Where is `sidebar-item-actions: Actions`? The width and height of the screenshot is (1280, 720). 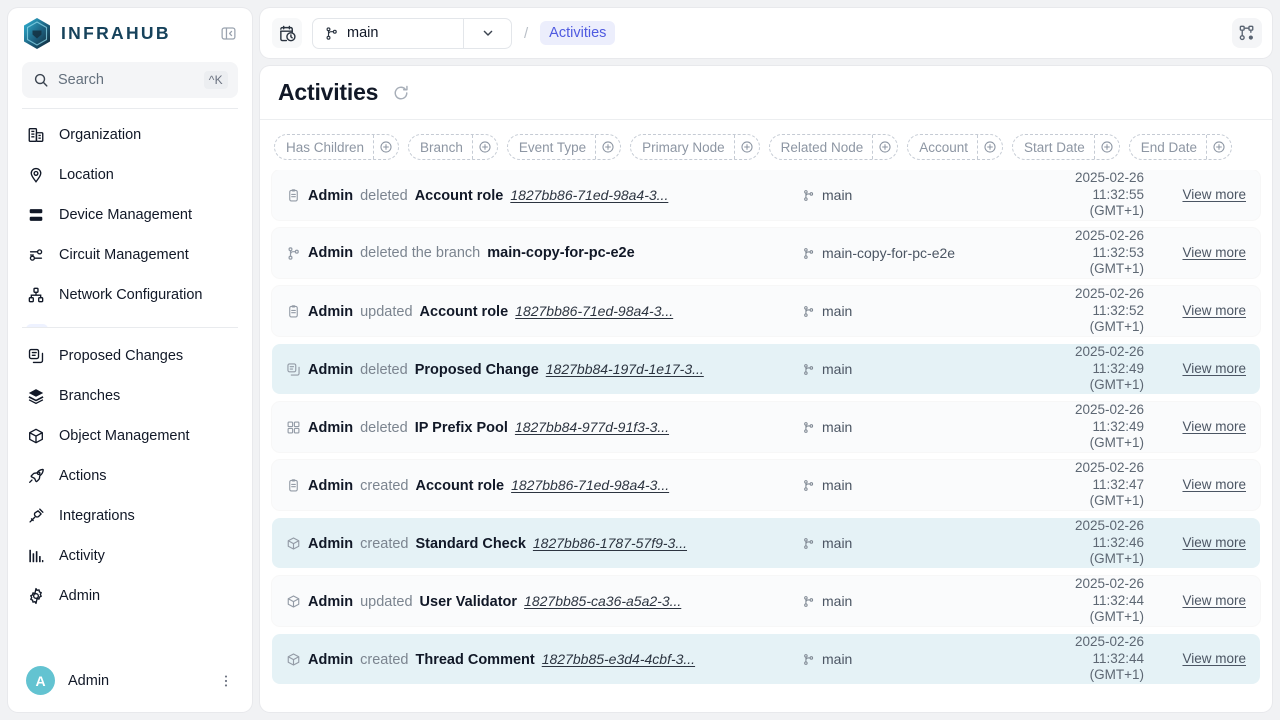 sidebar-item-actions: Actions is located at coordinates (130, 476).